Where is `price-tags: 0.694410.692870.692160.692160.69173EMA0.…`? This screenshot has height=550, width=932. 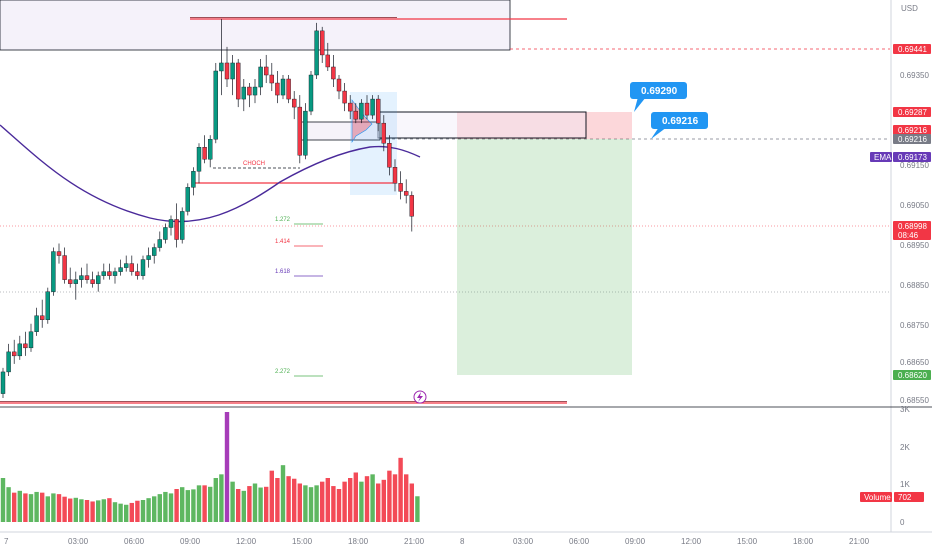 price-tags: 0.694410.692870.692160.692160.69173EMA0.… is located at coordinates (900, 212).